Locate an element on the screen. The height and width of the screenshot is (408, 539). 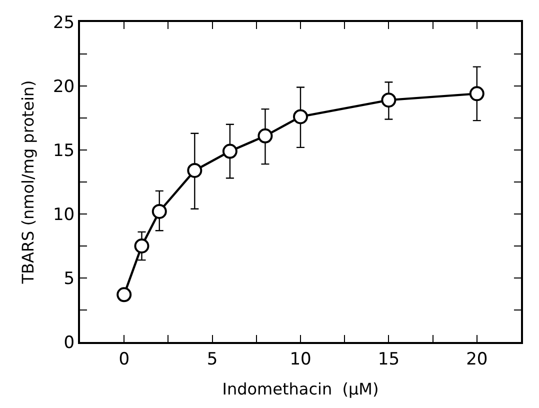
y-tick-label: 10 is located at coordinates (63, 214).